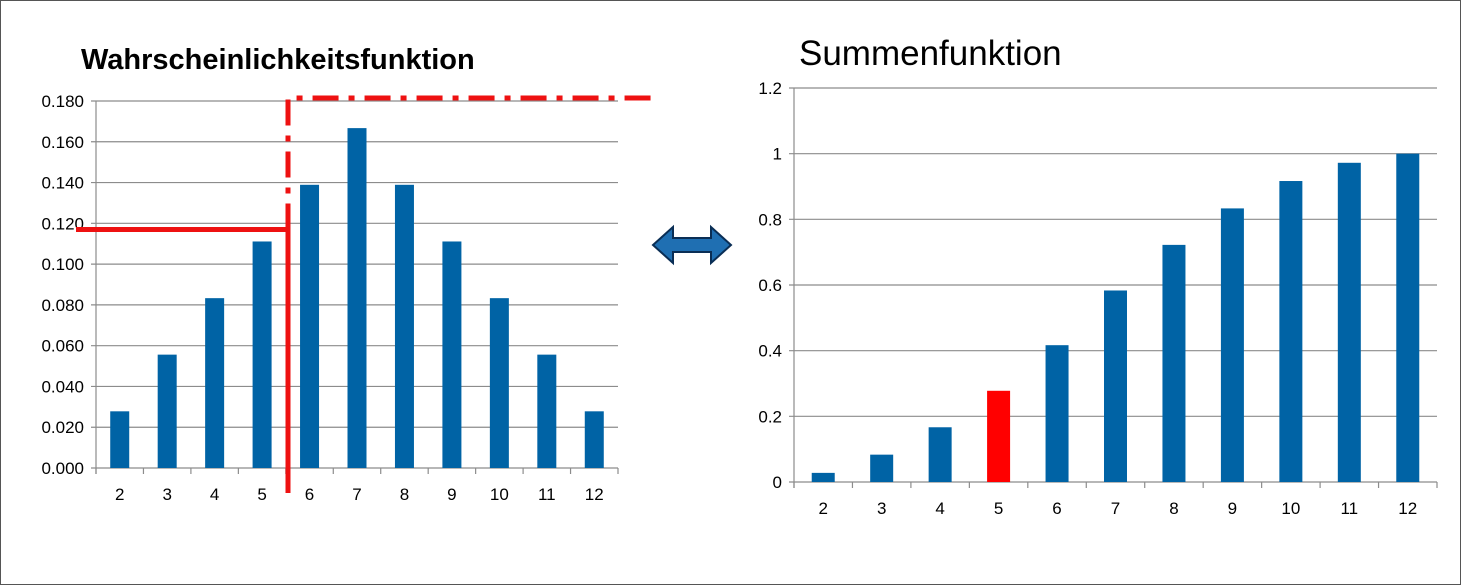  I want to click on y-tick-label: 0.160, so click(62, 142).